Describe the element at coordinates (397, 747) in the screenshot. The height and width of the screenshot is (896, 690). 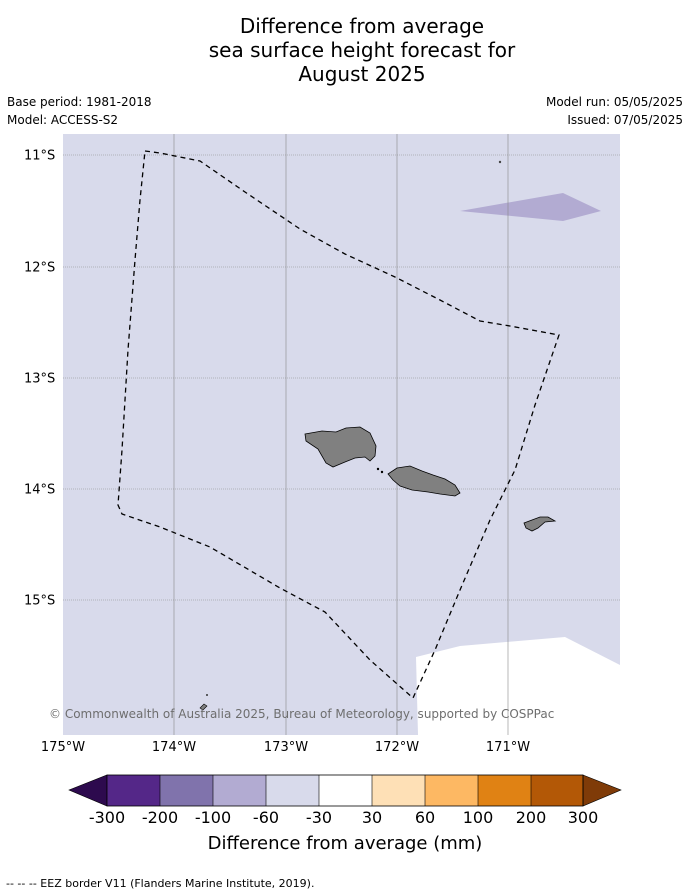
I see `x-tick-label: 172°W` at that location.